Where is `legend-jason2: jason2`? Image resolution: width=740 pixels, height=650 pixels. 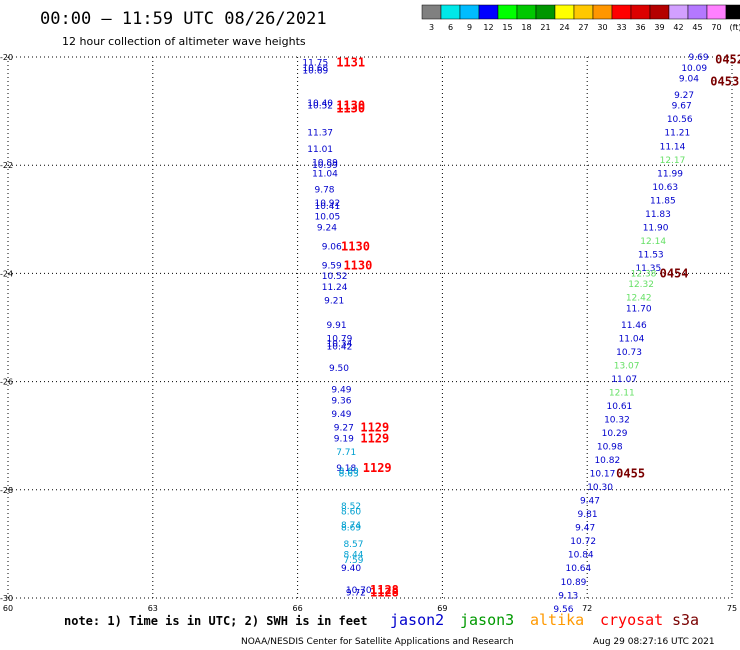
legend-jason2: jason2 is located at coordinates (417, 620).